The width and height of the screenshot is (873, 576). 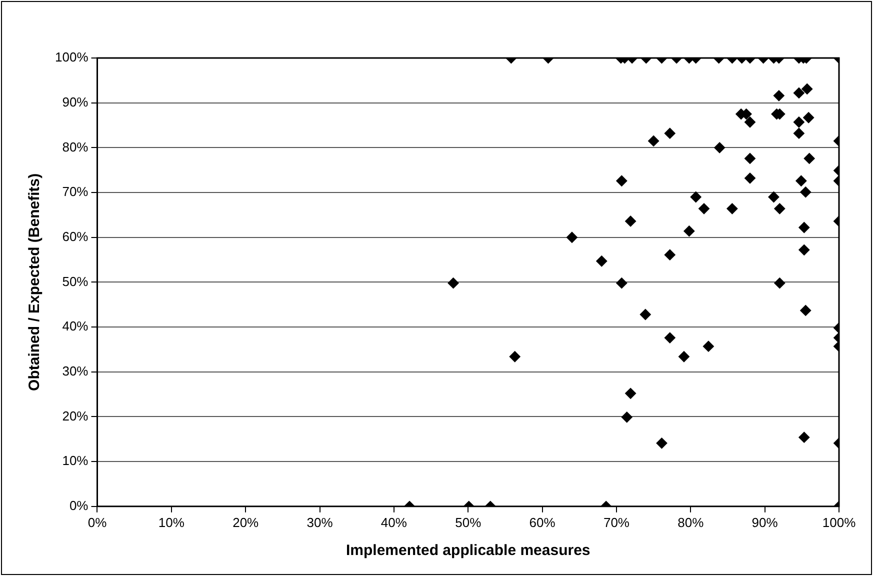 I want to click on x-tick-label: 100%, so click(x=839, y=522).